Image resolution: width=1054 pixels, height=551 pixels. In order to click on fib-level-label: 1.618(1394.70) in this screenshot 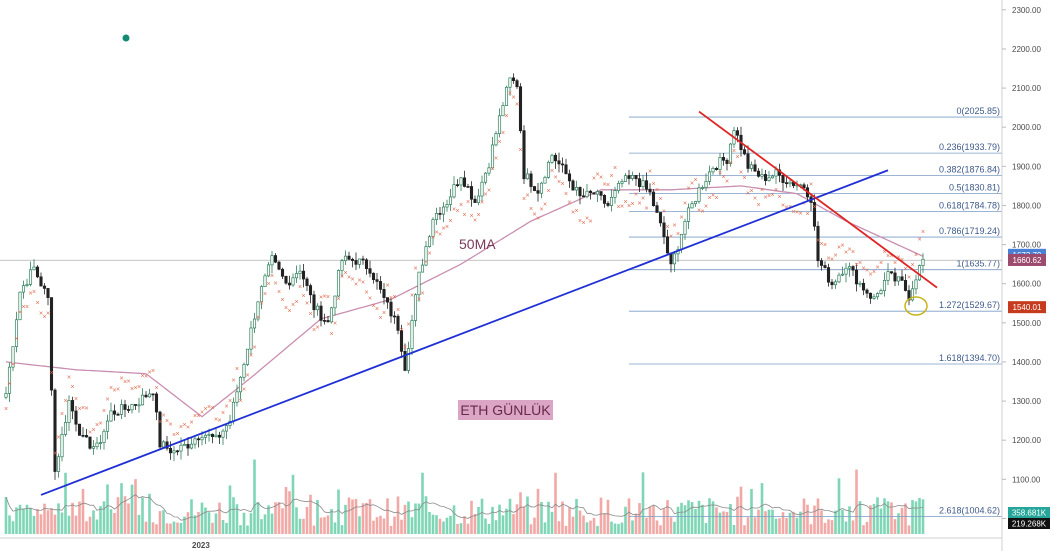, I will do `click(969, 358)`.